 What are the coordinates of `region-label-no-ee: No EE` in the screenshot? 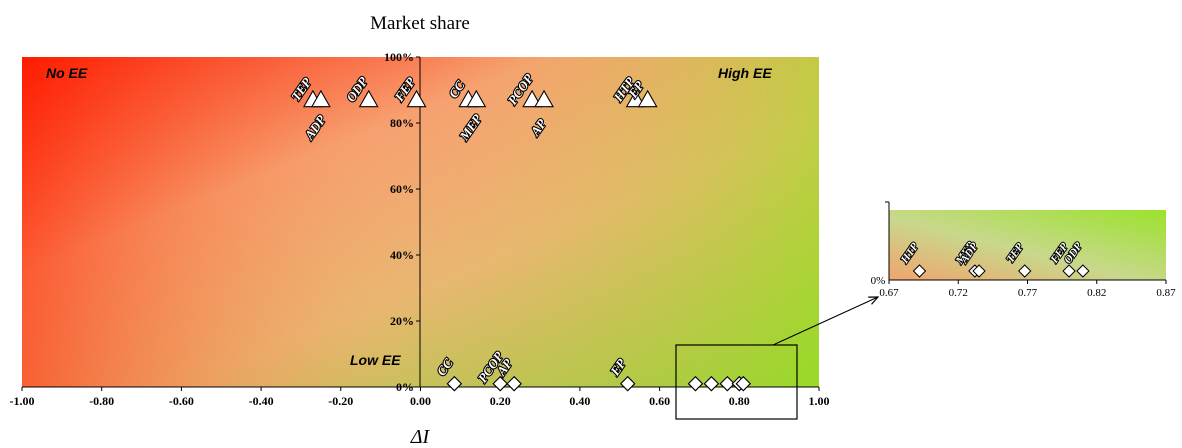 It's located at (67, 73).